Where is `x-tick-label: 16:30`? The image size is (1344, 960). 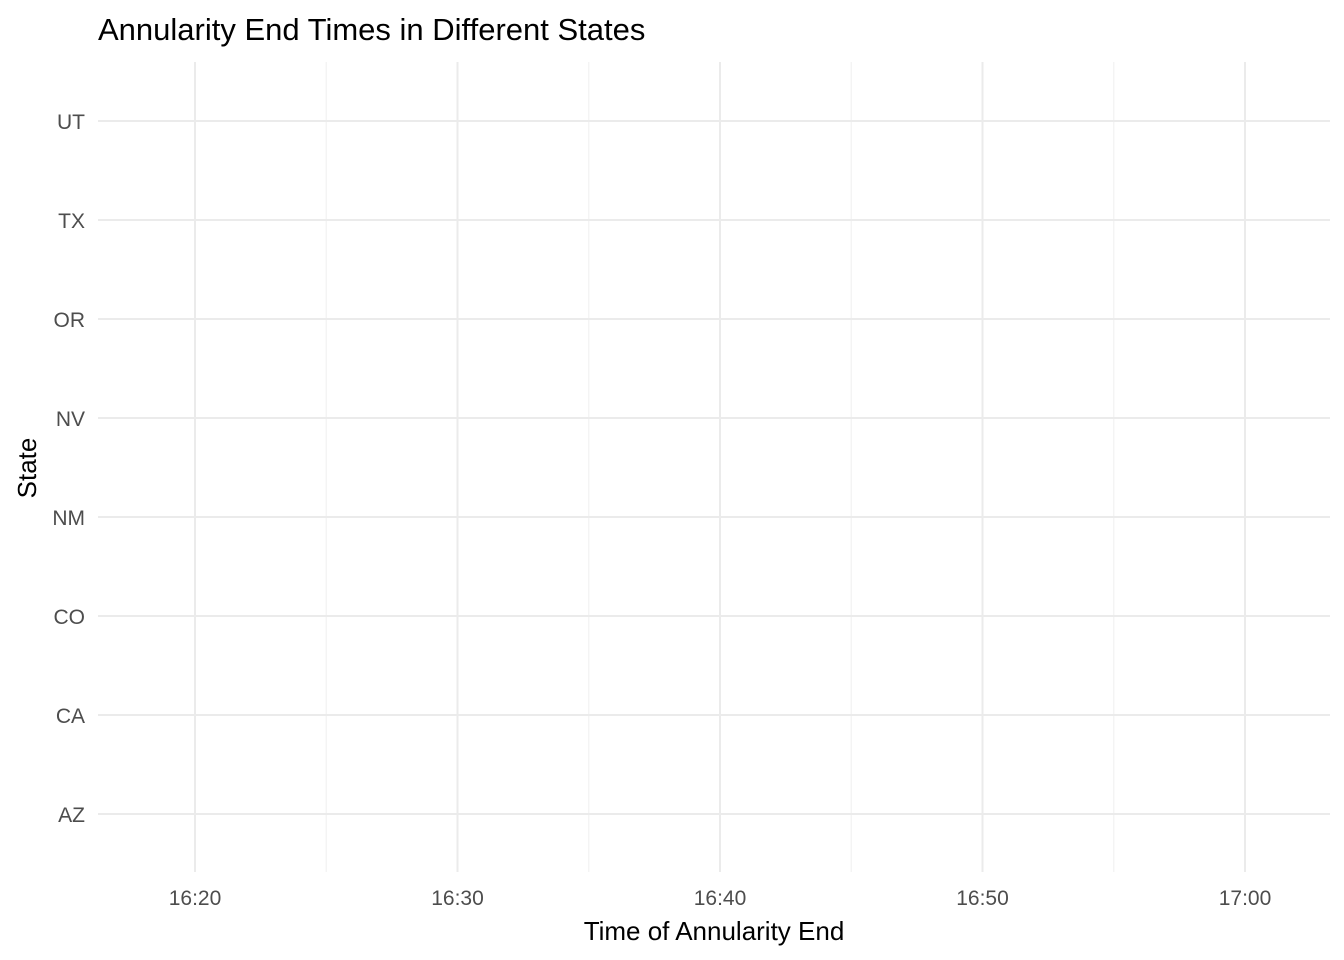 x-tick-label: 16:30 is located at coordinates (457, 898).